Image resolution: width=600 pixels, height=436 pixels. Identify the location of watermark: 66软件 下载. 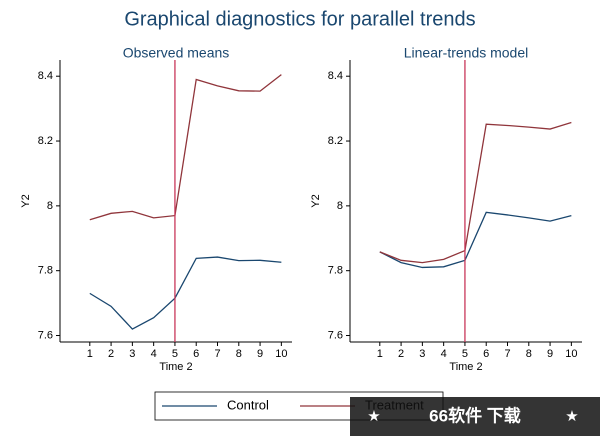
(475, 415).